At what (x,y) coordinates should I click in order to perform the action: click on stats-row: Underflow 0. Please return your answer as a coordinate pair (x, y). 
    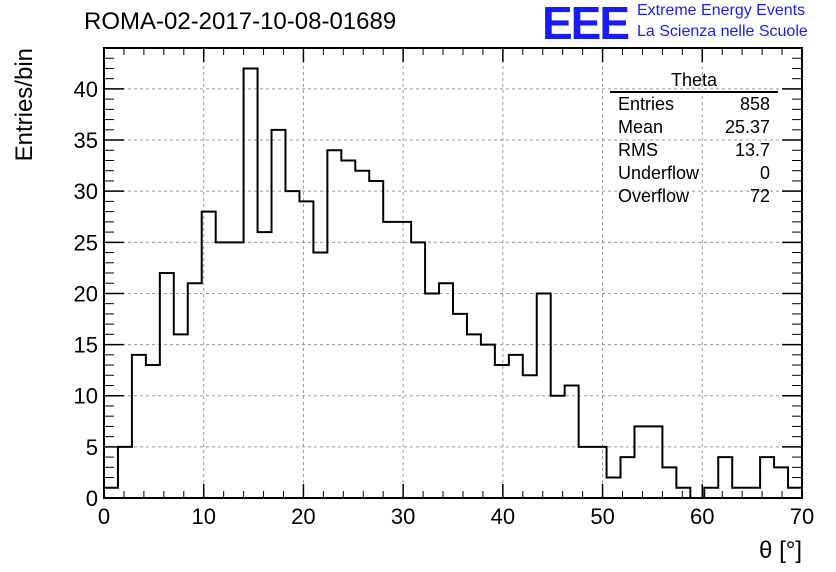
    Looking at the image, I should click on (694, 173).